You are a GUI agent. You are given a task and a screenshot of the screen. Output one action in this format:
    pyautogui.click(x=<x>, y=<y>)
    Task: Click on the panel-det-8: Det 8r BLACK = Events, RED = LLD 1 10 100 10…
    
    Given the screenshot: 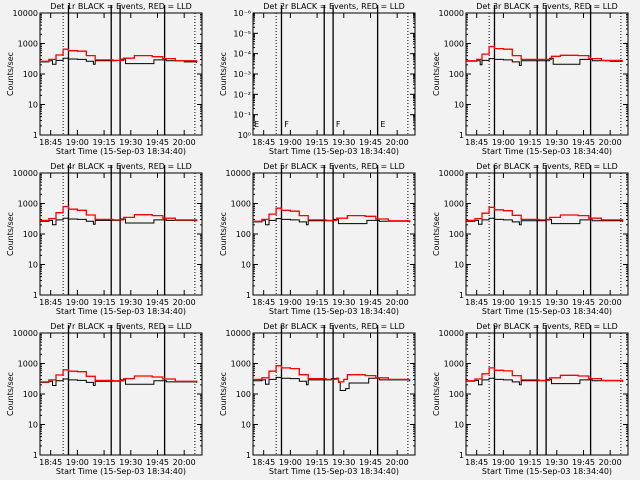 What is the action you would take?
    pyautogui.click(x=317, y=399)
    